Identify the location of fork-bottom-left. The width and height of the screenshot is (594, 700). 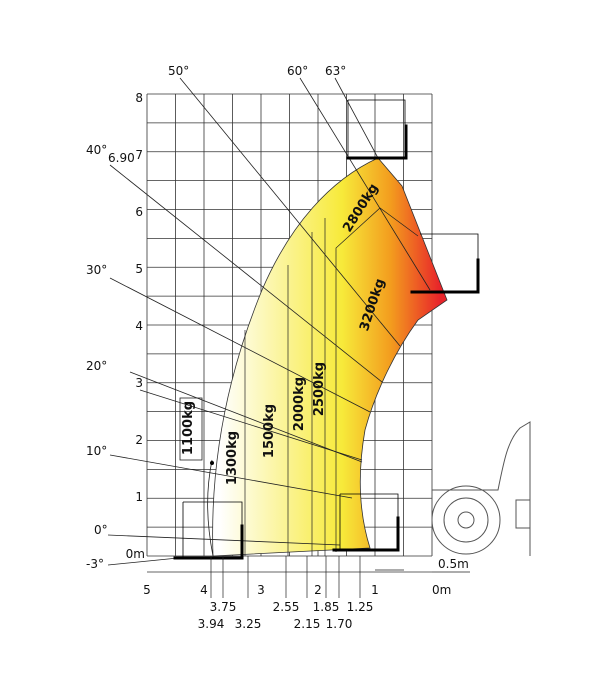
(208, 542).